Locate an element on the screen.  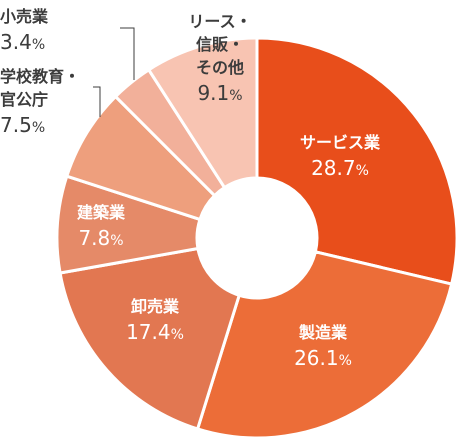
slice-label-value: 7.5% is located at coordinates (22, 125).